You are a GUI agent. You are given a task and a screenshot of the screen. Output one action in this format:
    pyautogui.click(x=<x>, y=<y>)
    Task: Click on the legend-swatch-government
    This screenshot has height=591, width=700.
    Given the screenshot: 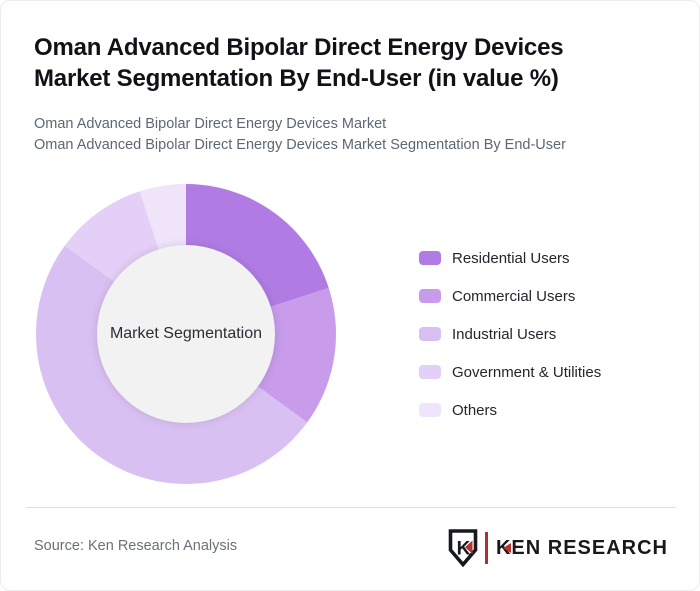 What is the action you would take?
    pyautogui.click(x=430, y=372)
    